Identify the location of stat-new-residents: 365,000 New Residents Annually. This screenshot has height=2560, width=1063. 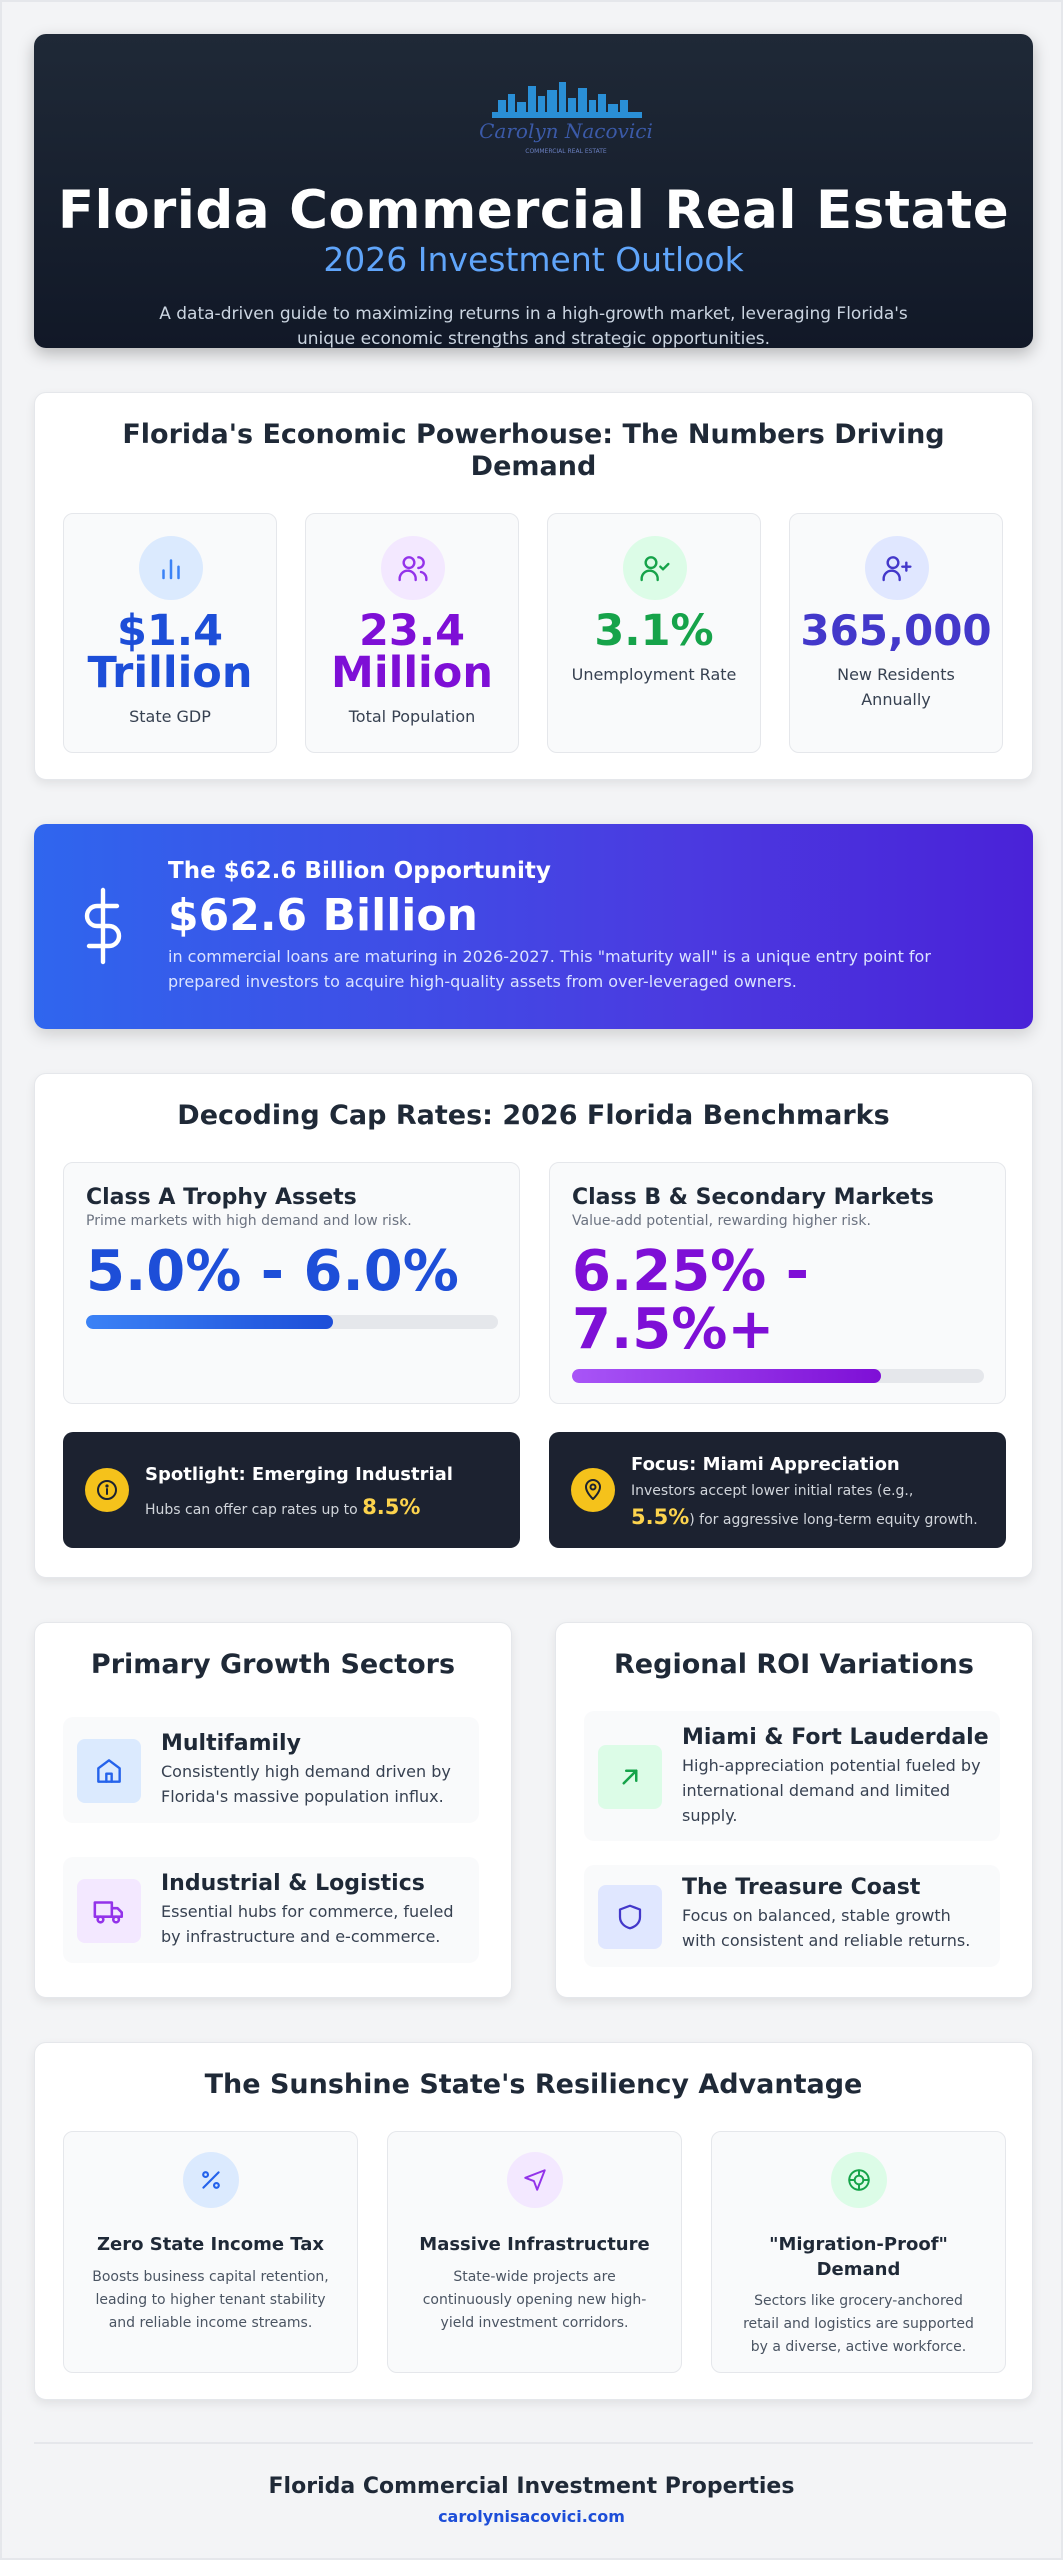
(896, 633).